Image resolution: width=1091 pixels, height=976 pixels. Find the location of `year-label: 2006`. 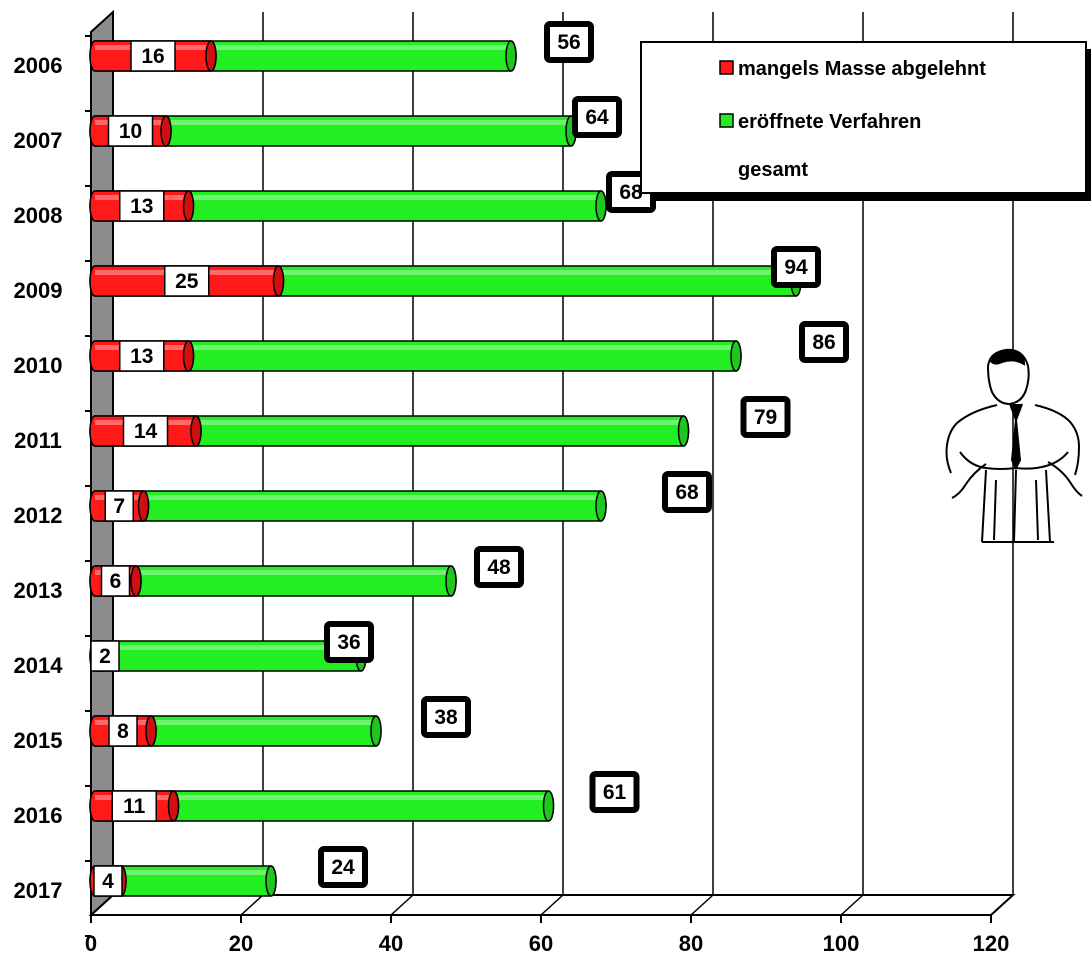

year-label: 2006 is located at coordinates (38, 65).